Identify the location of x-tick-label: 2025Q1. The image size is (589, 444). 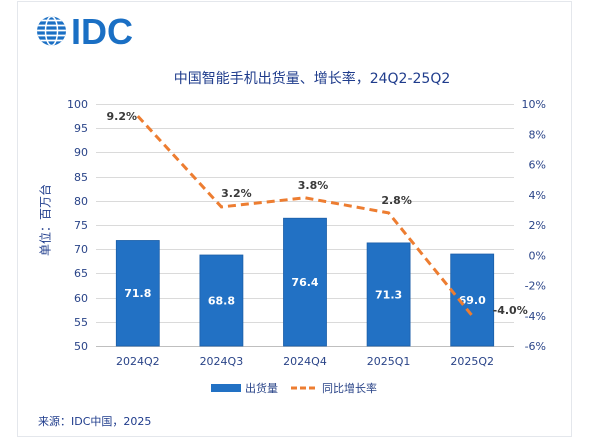
(389, 361).